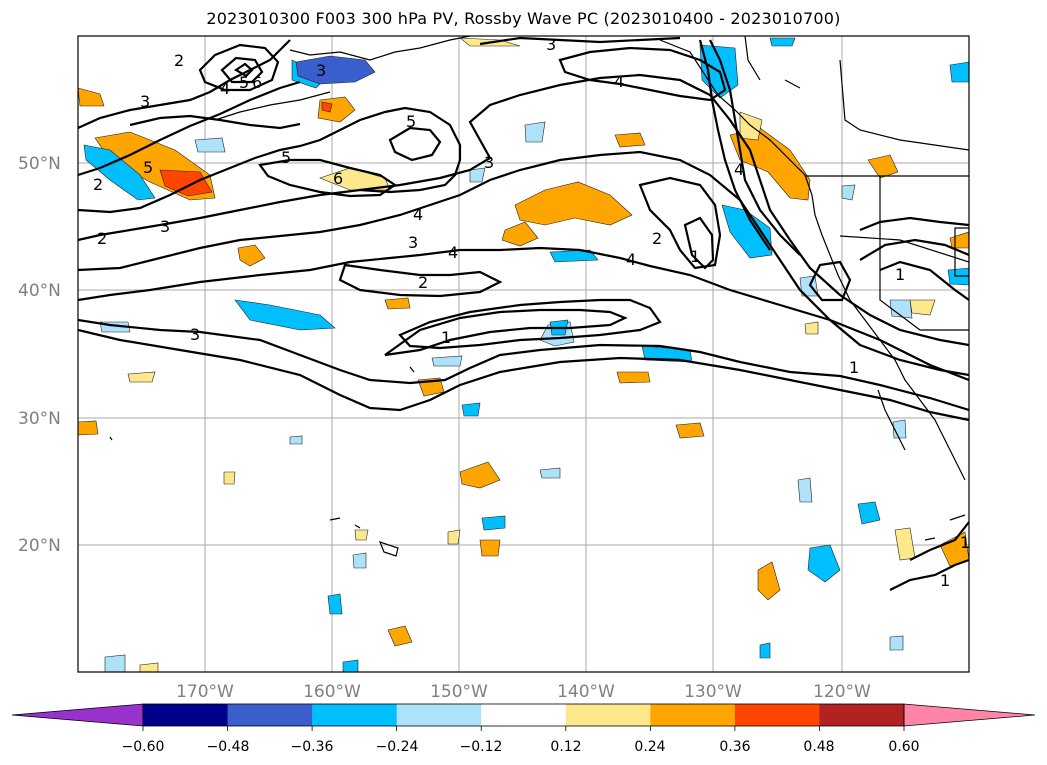 The width and height of the screenshot is (1047, 765). What do you see at coordinates (411, 121) in the screenshot?
I see `contour-label: 5` at bounding box center [411, 121].